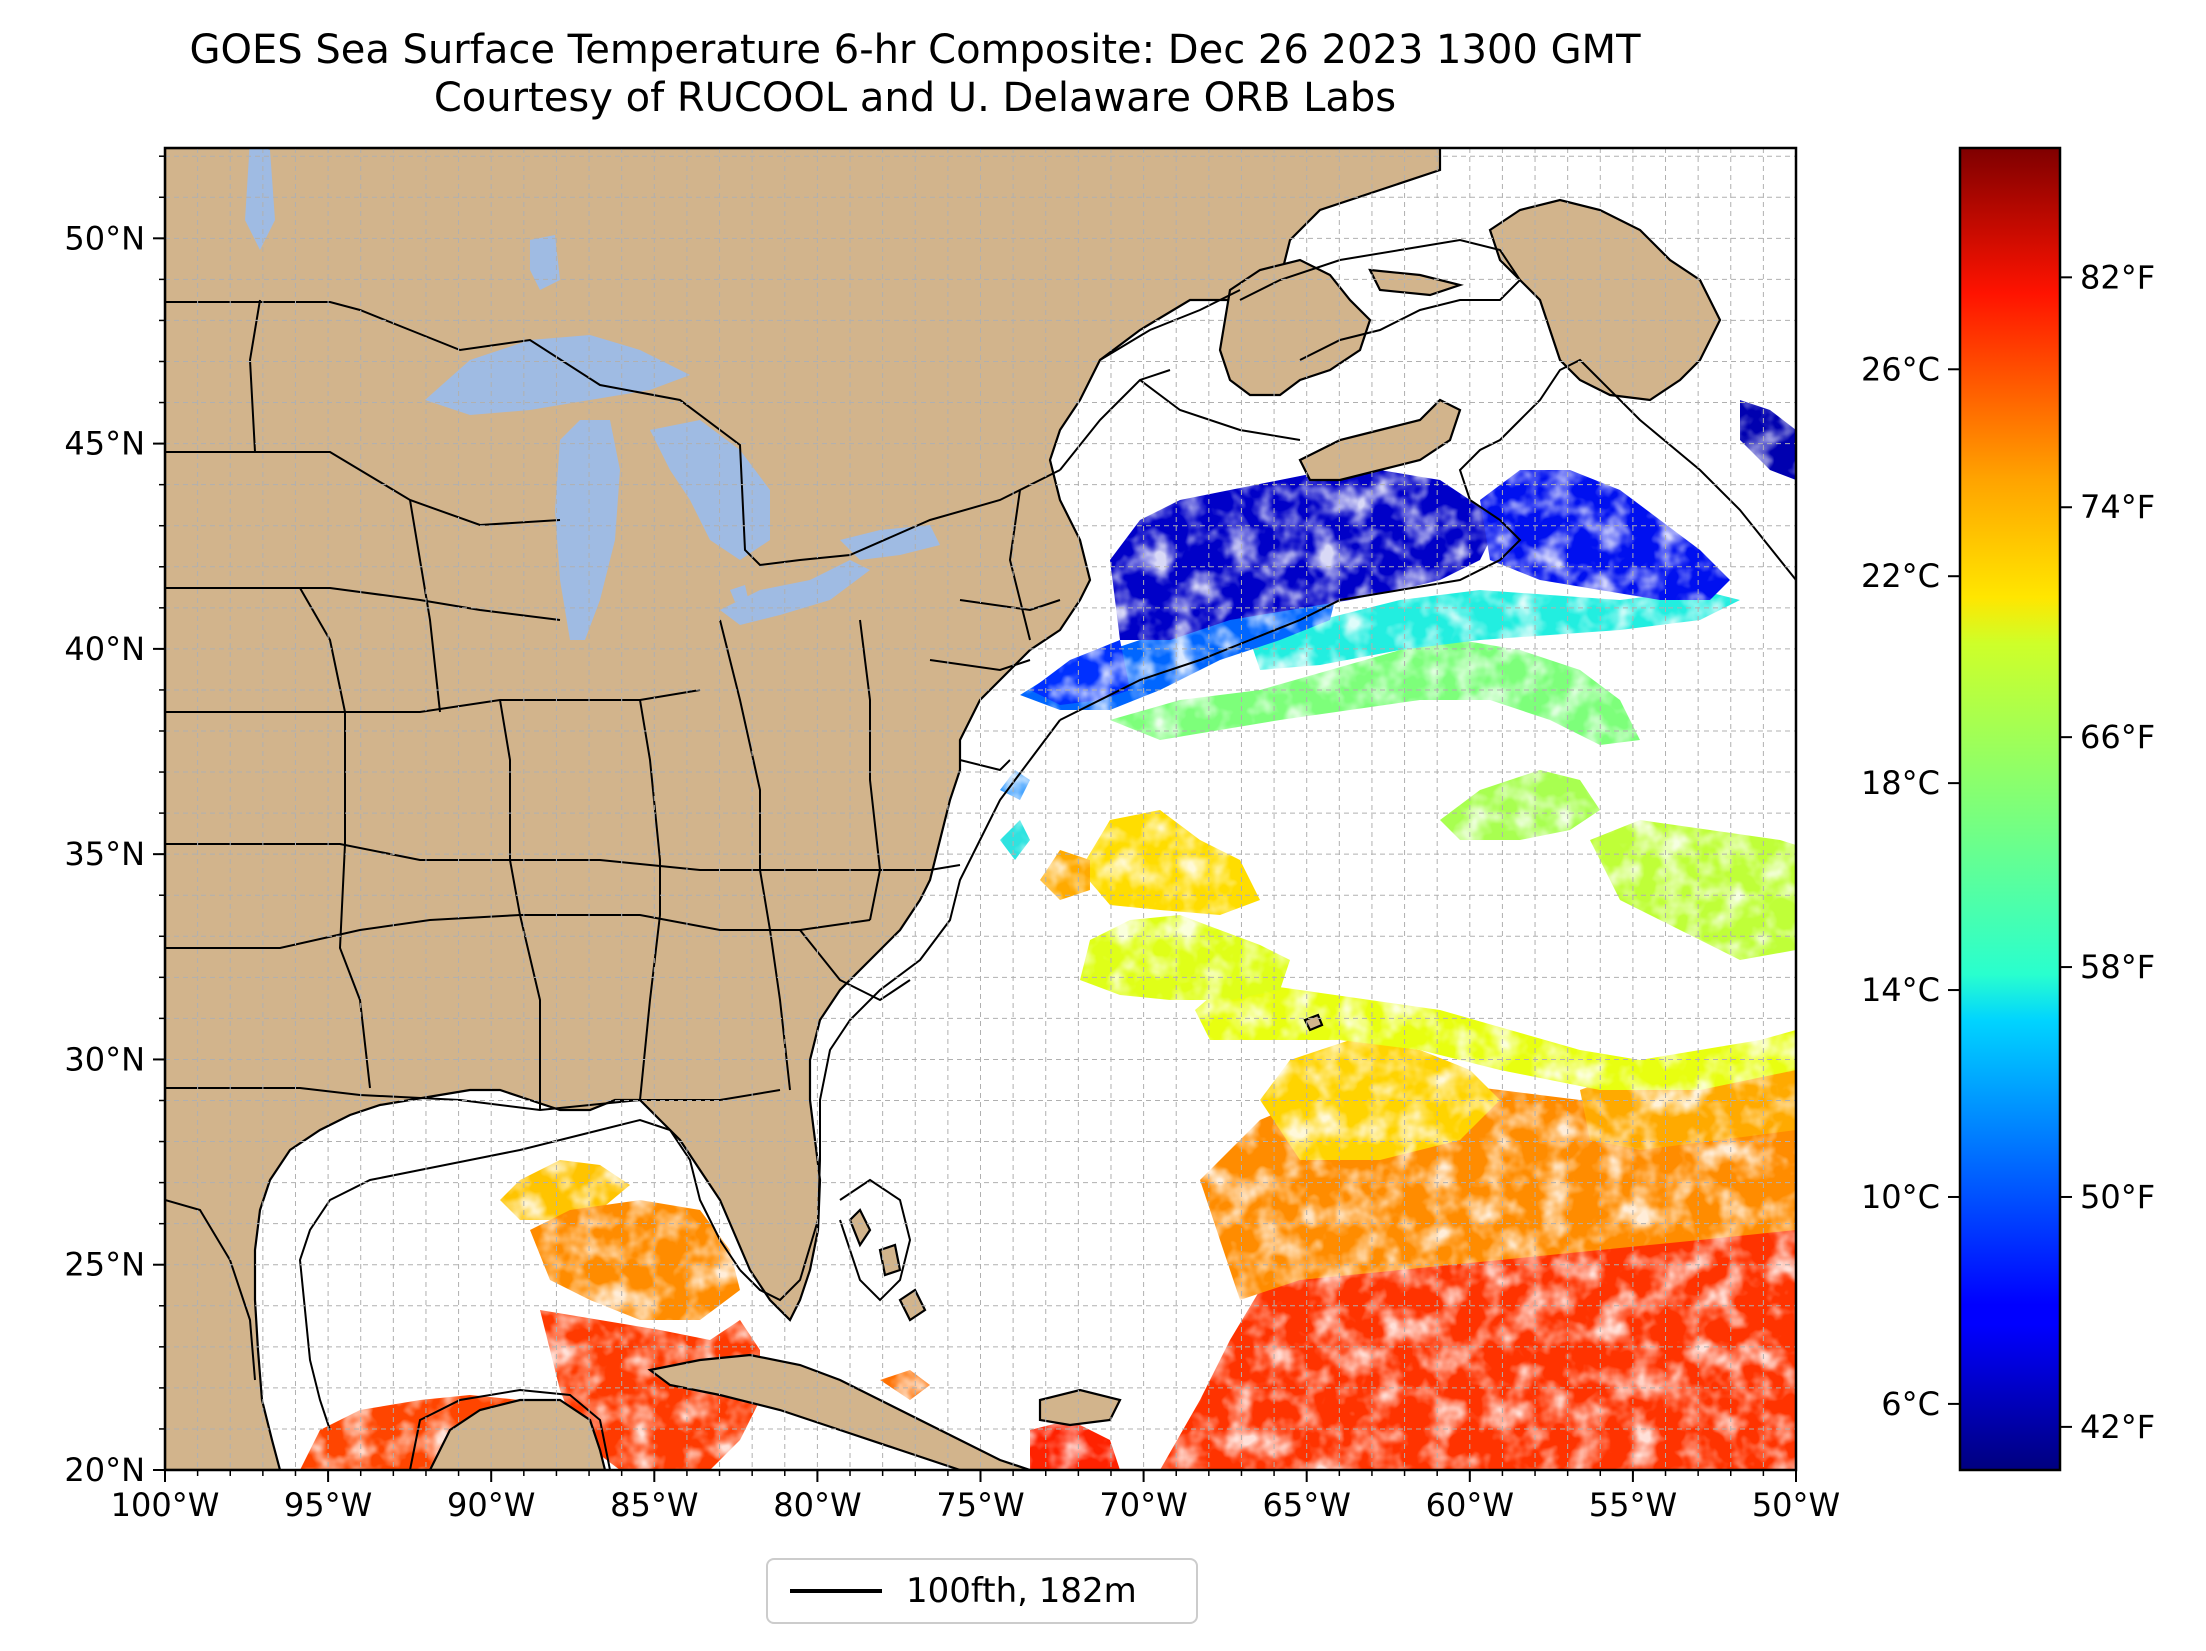 This screenshot has height=1651, width=2206. I want to click on land-newfoundland, so click(1605, 300).